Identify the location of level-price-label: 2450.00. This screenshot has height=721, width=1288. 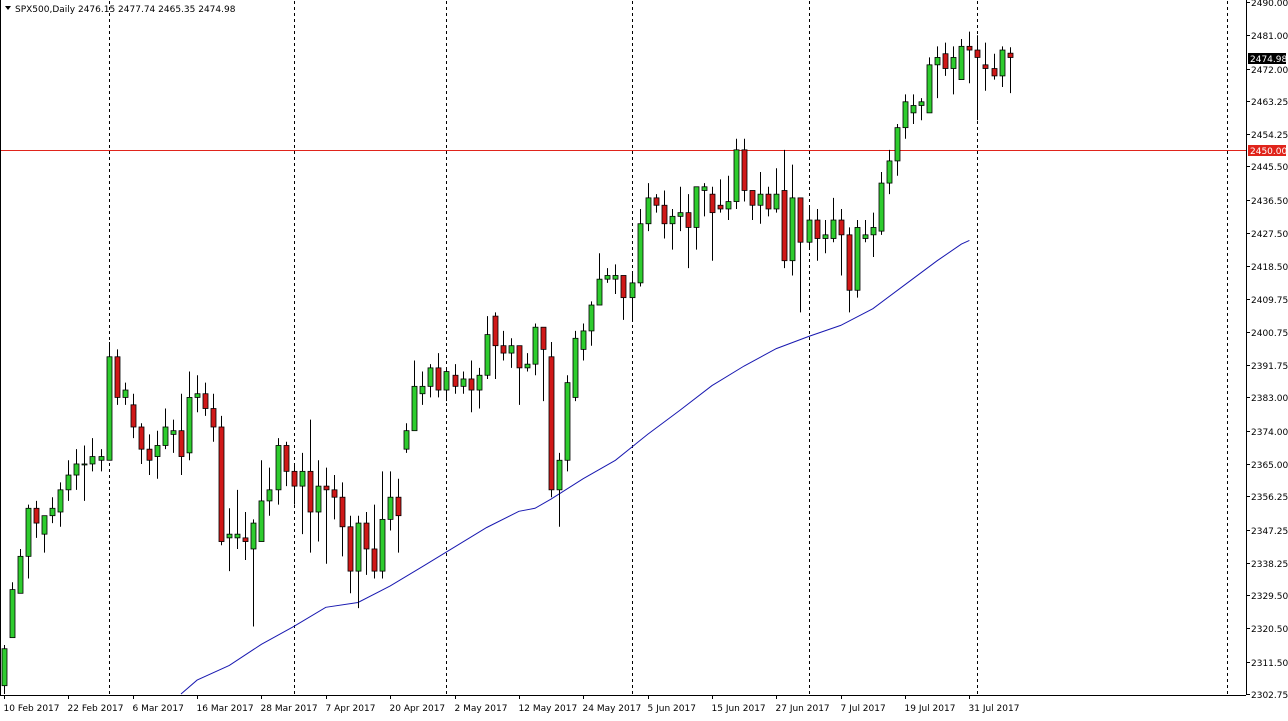
(1268, 152).